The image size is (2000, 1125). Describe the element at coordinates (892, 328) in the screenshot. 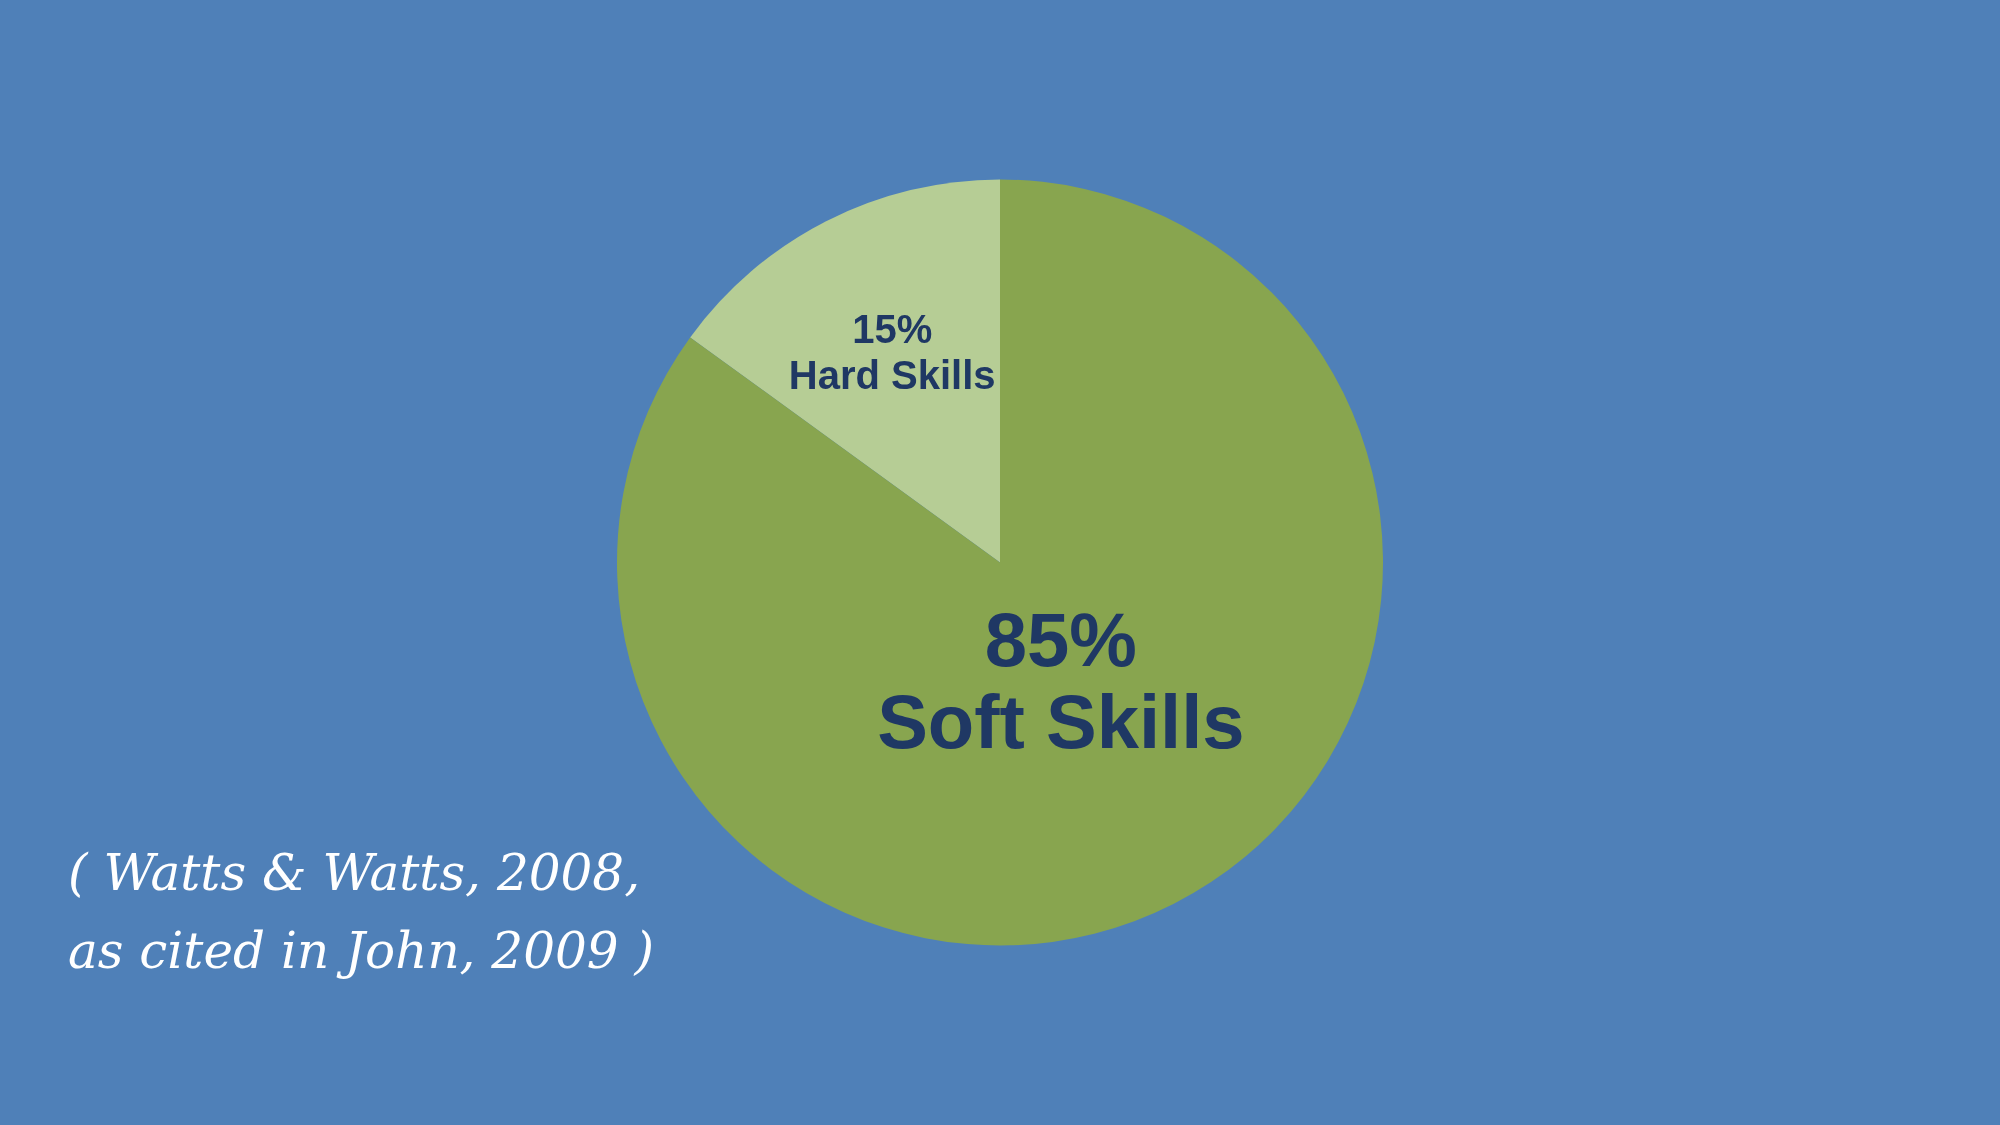

I see `data-label: 15%` at that location.